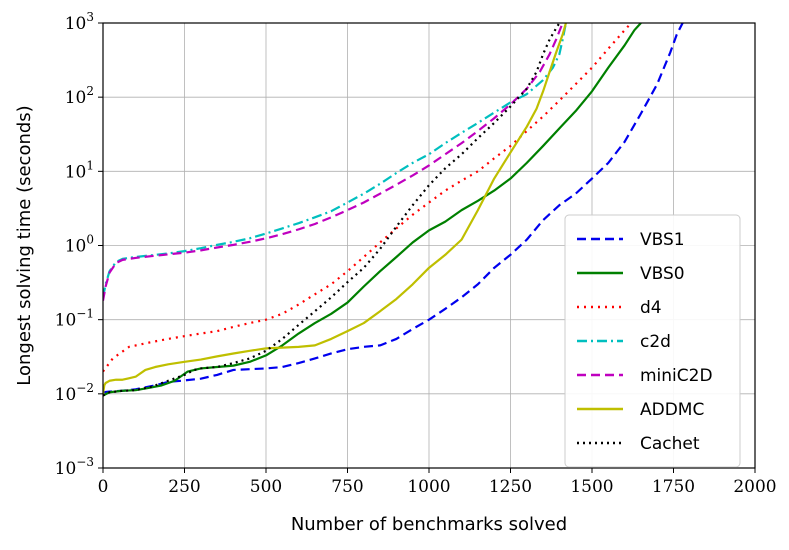 This screenshot has width=789, height=550. What do you see at coordinates (85, 314) in the screenshot?
I see `y-tick-label-exponent: −1` at bounding box center [85, 314].